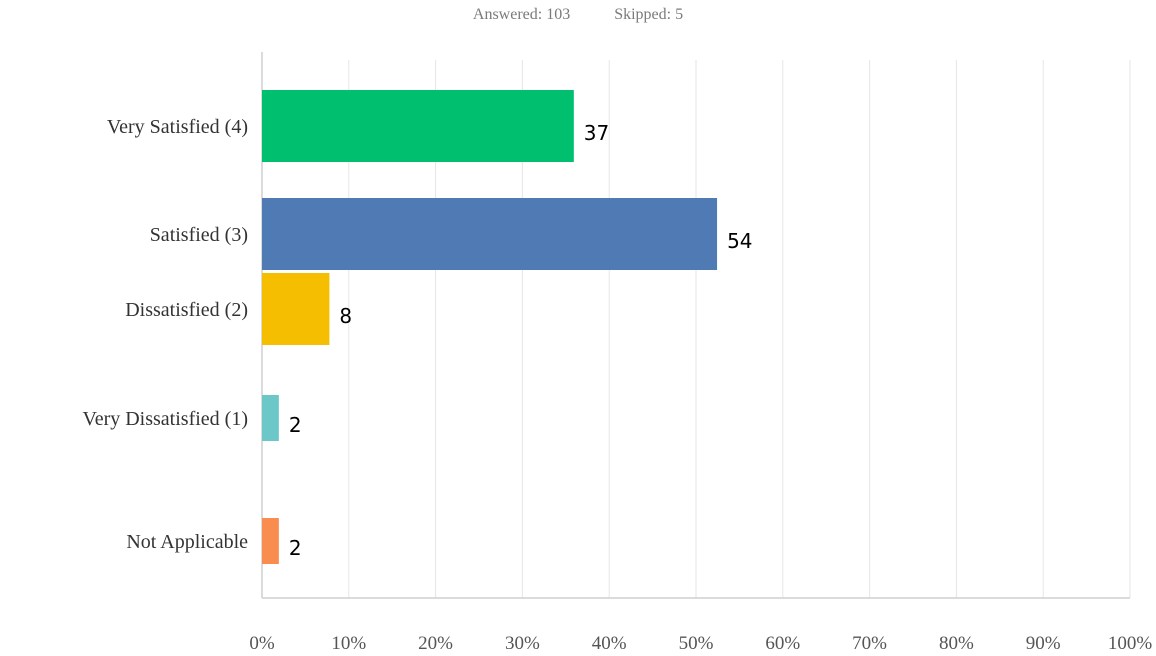 Image resolution: width=1156 pixels, height=656 pixels. What do you see at coordinates (1043, 643) in the screenshot?
I see `x-tick-label: 90%` at bounding box center [1043, 643].